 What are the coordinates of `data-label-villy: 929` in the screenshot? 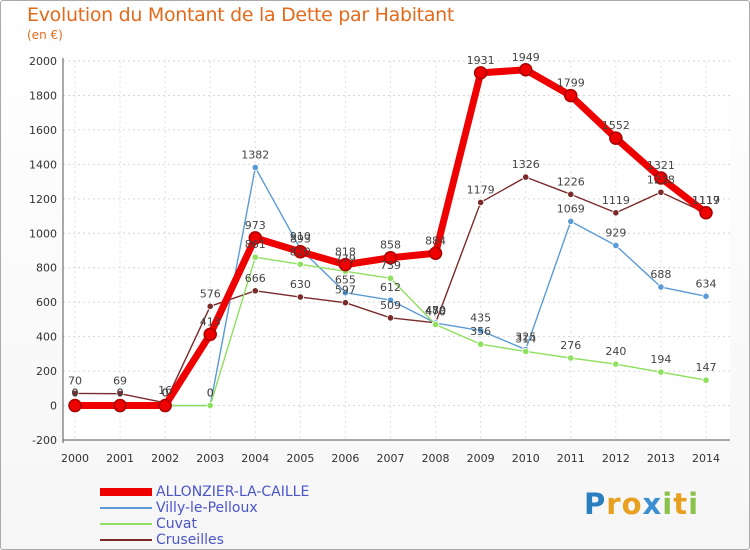 It's located at (615, 233).